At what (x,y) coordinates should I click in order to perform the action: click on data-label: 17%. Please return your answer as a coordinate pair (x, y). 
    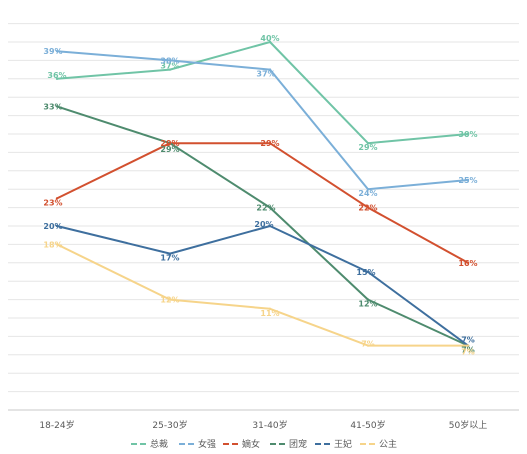
    Looking at the image, I should click on (169, 258).